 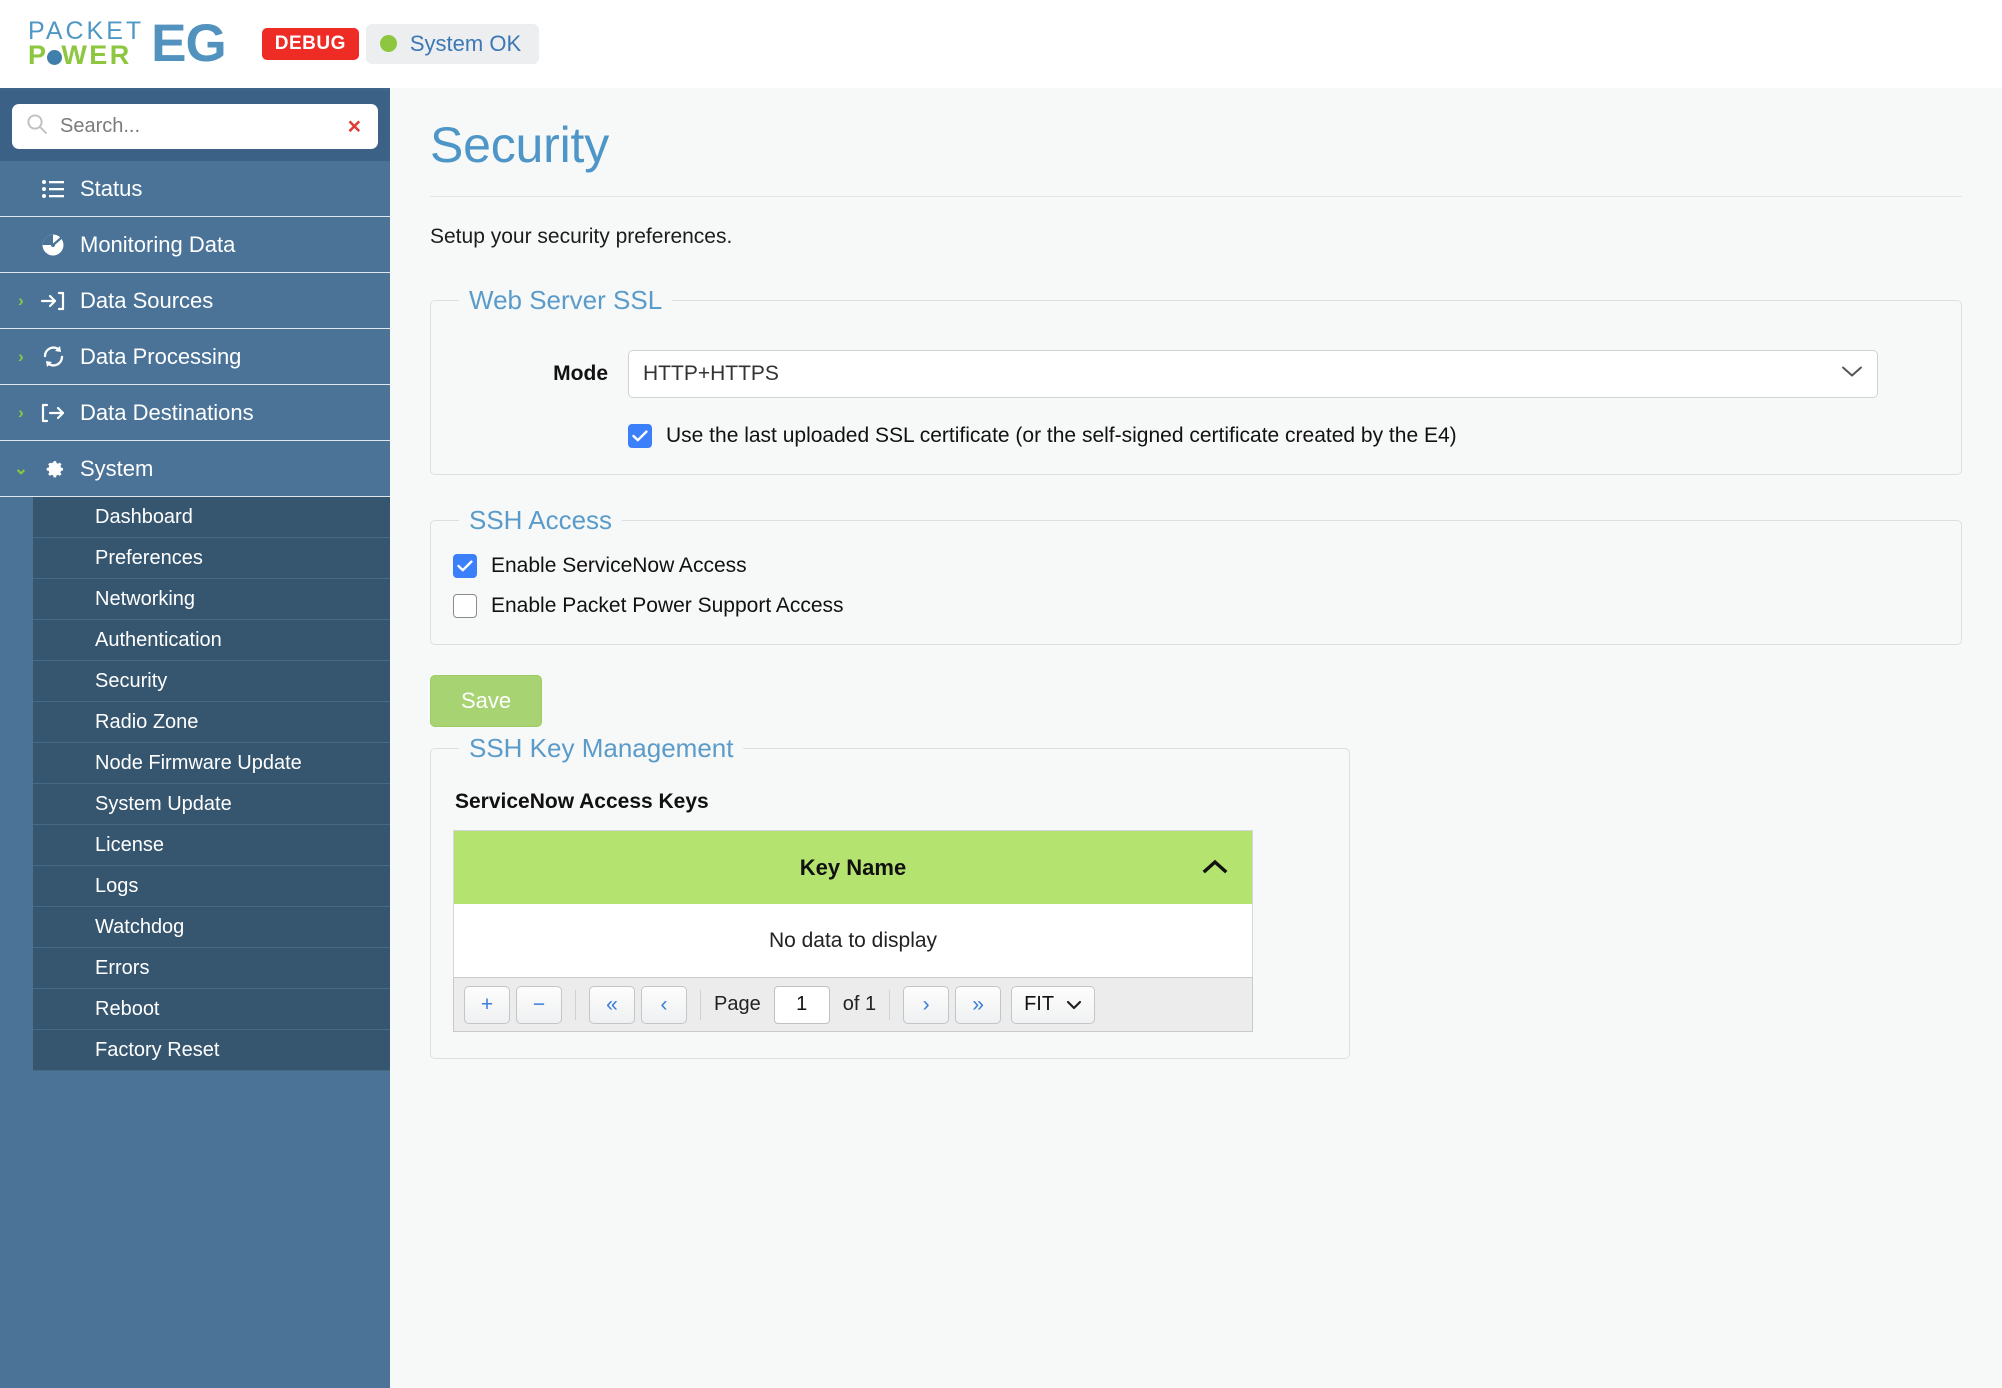 I want to click on ssl-mode-select: HTTP+HTTPS, so click(x=1253, y=374).